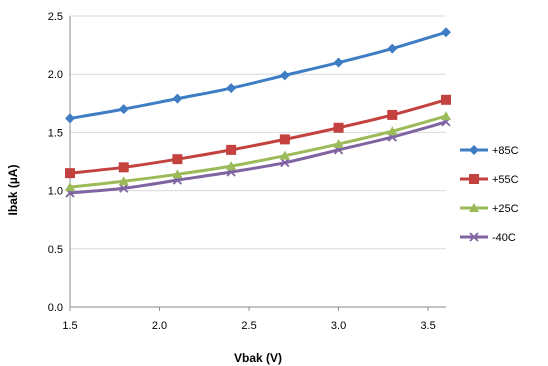  Describe the element at coordinates (338, 326) in the screenshot. I see `x-tick-label: 3.0` at that location.